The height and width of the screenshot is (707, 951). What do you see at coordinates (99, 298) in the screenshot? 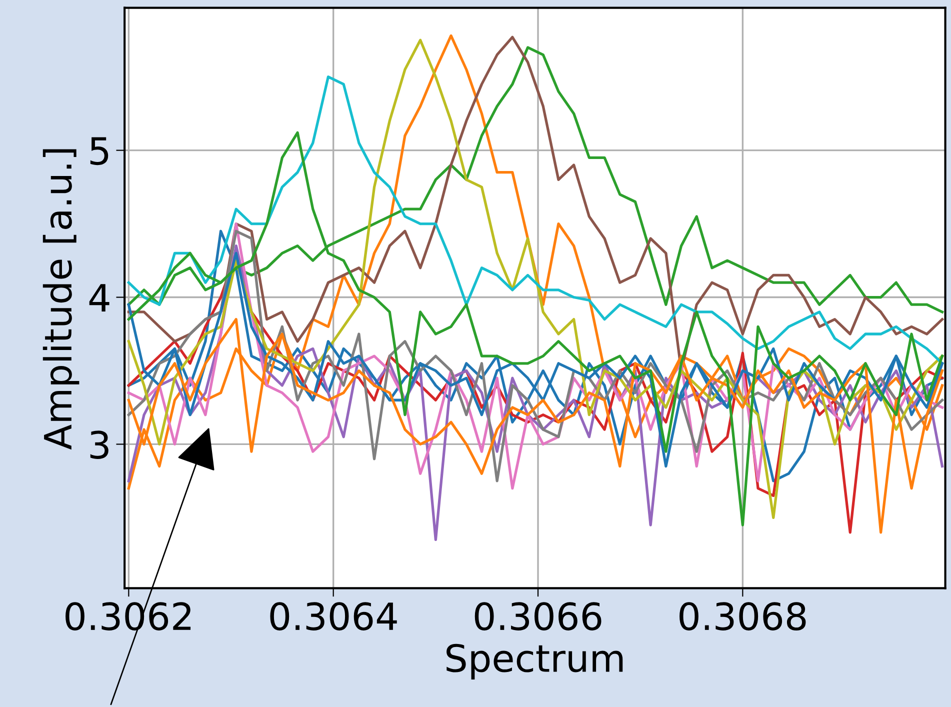
I see `y-tick-label: 4` at bounding box center [99, 298].